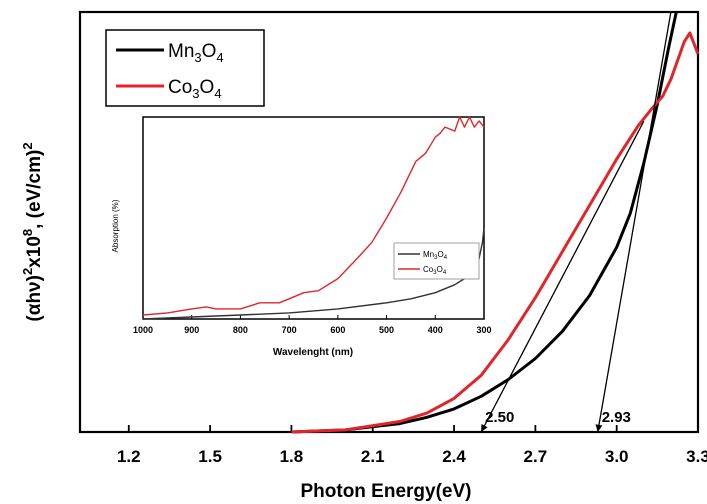 This screenshot has width=707, height=504. Describe the element at coordinates (386, 330) in the screenshot. I see `inset-x-tick-label-500: 500` at that location.